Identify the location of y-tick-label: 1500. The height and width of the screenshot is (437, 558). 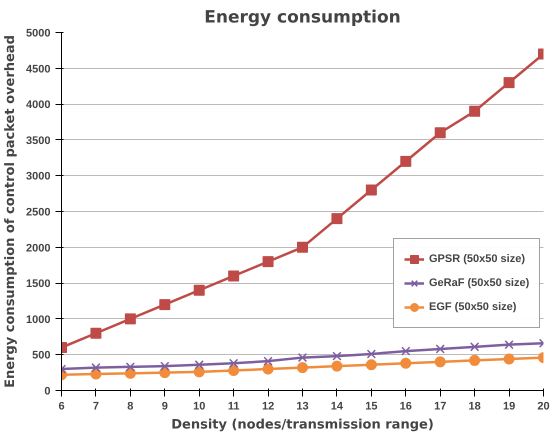
(38, 284).